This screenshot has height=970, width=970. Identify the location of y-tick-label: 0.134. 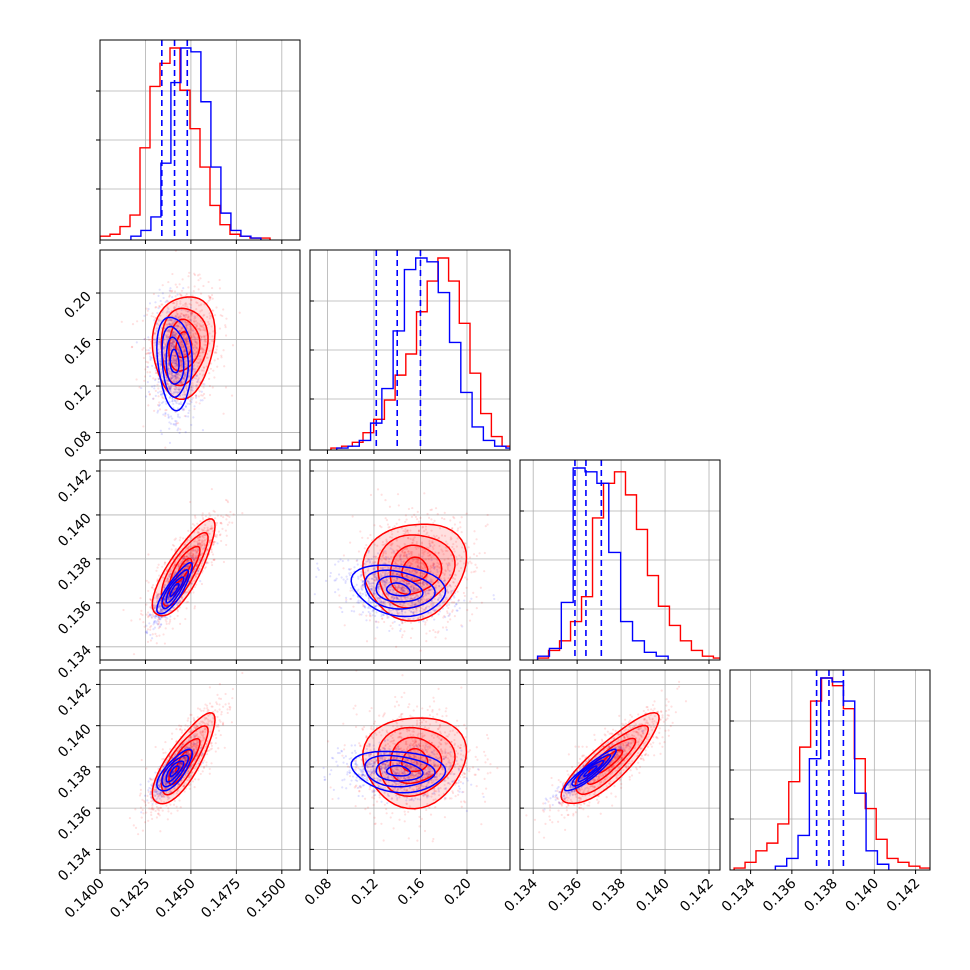
(75, 662).